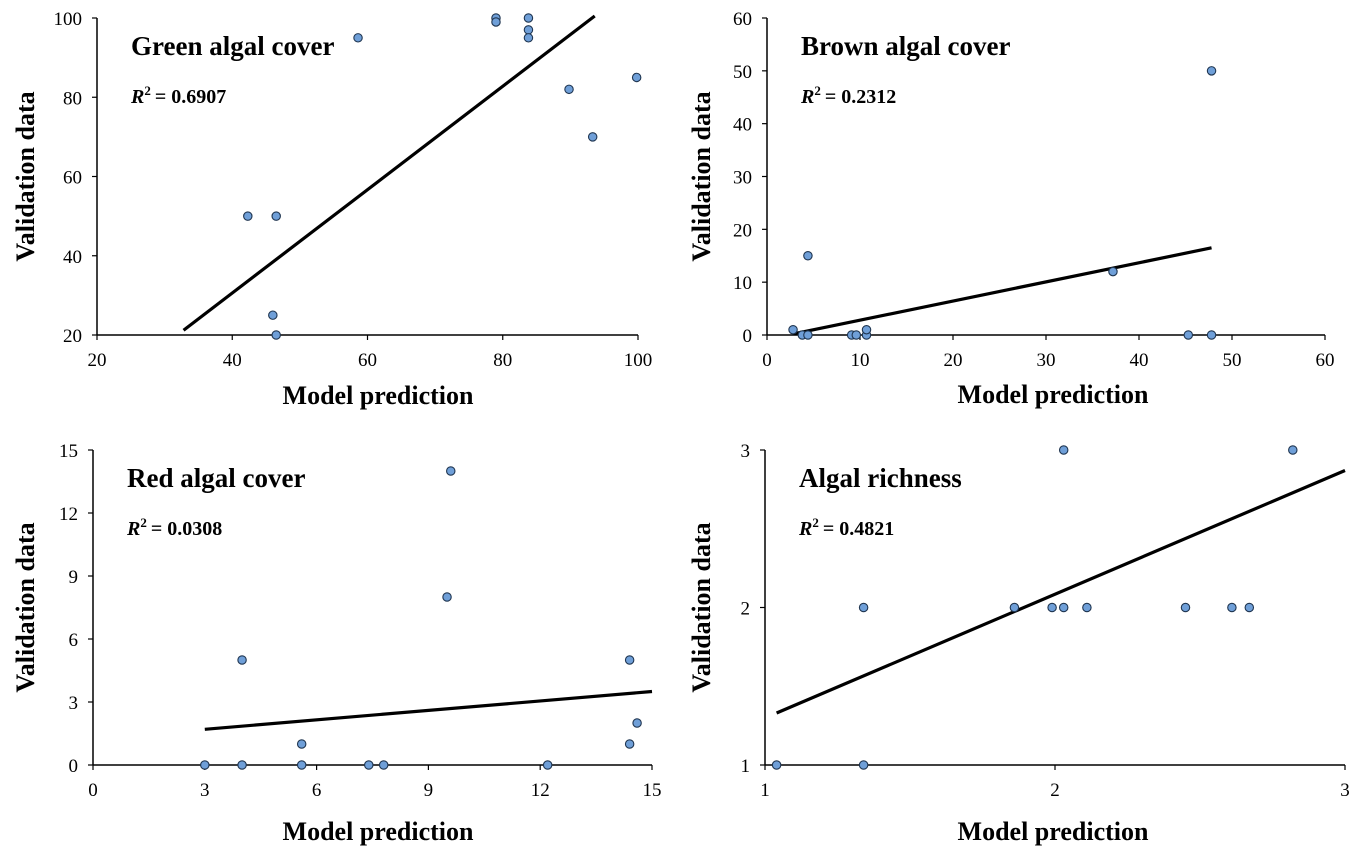 The image size is (1357, 846). What do you see at coordinates (1055, 790) in the screenshot?
I see `x-tick-label: 2` at bounding box center [1055, 790].